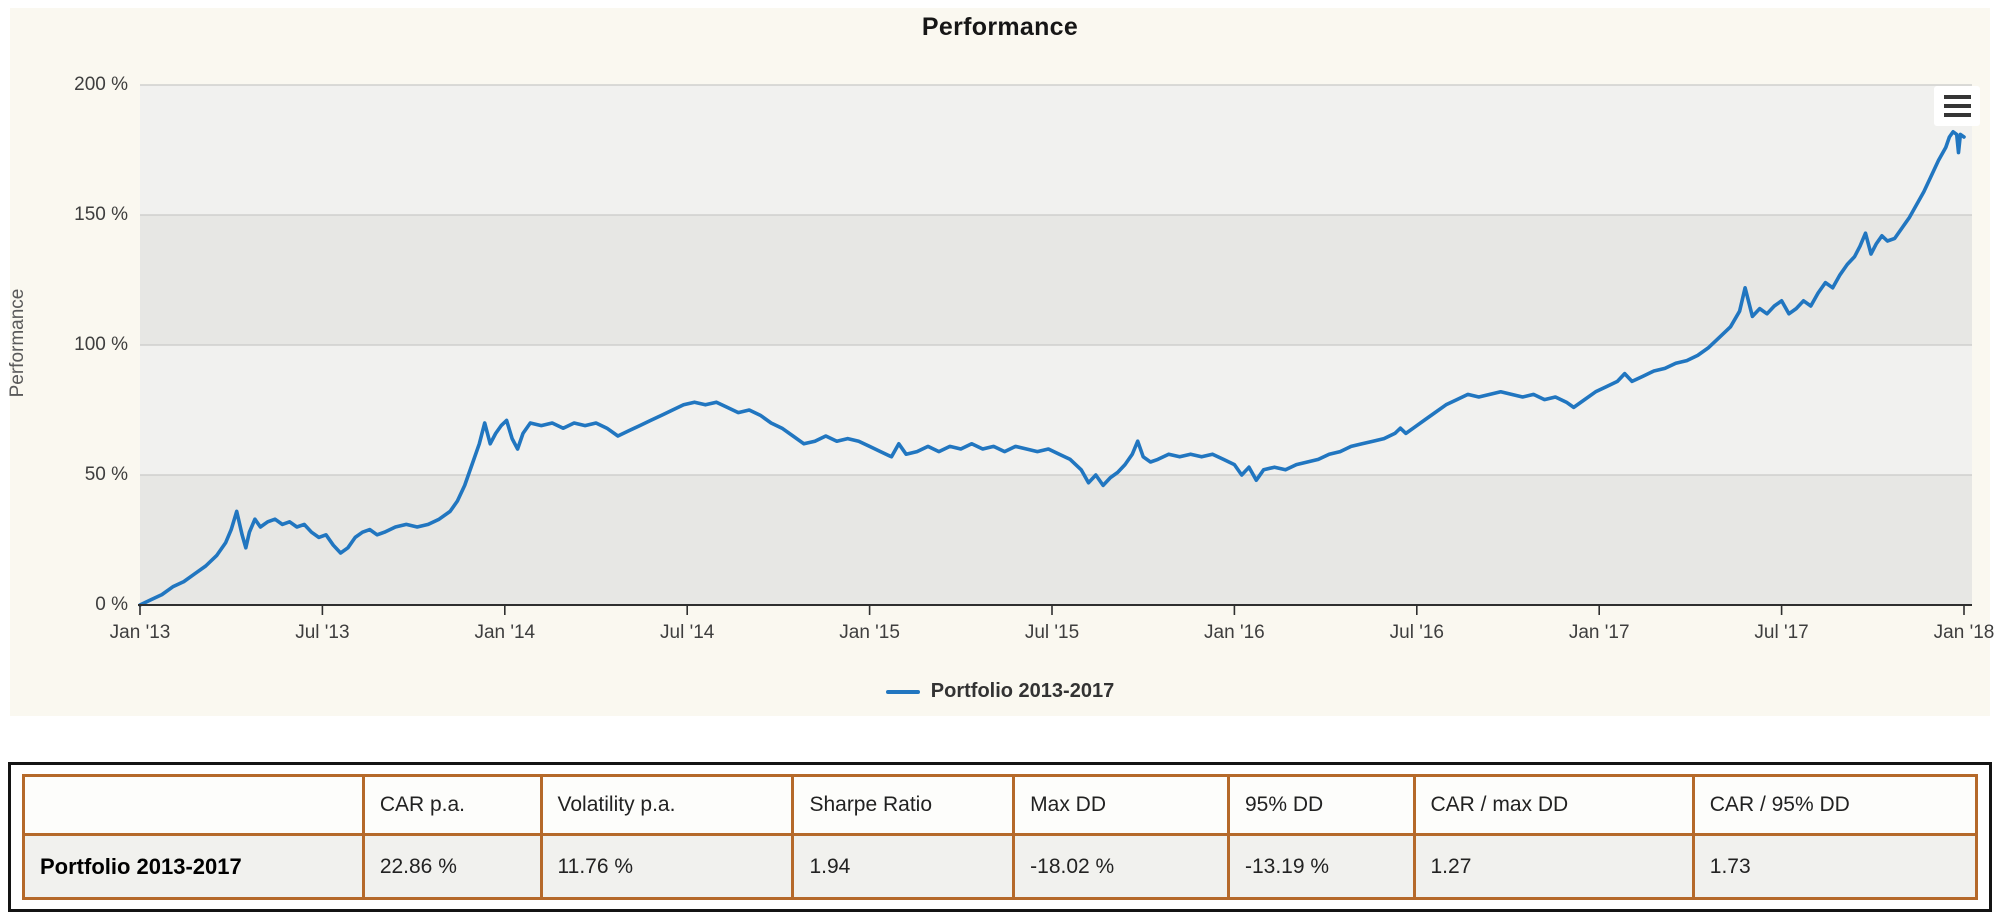  What do you see at coordinates (193, 866) in the screenshot?
I see `table-row-label: Portfolio 2013-2017` at bounding box center [193, 866].